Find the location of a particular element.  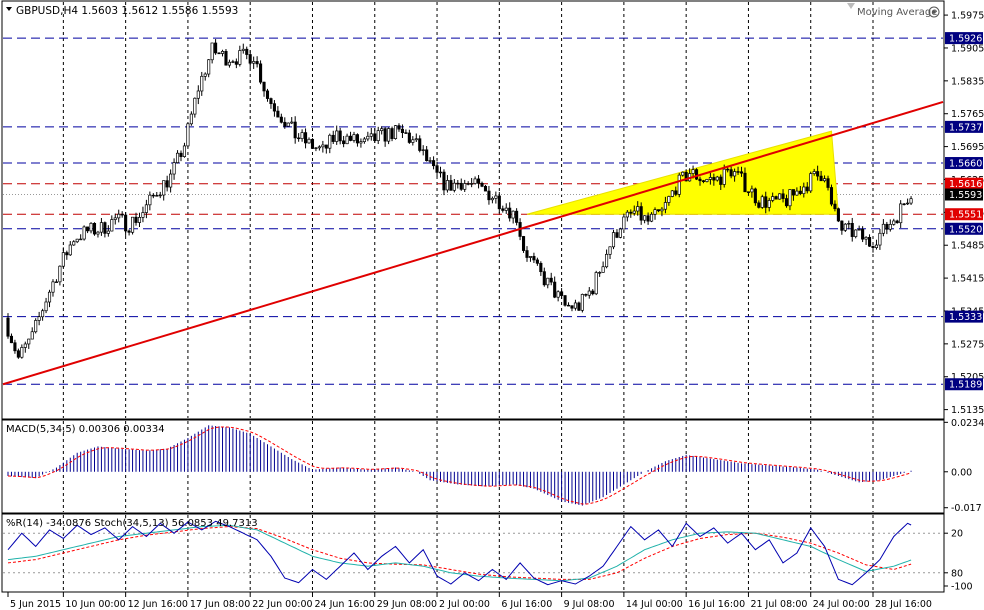

williams-r-line is located at coordinates (459, 553).